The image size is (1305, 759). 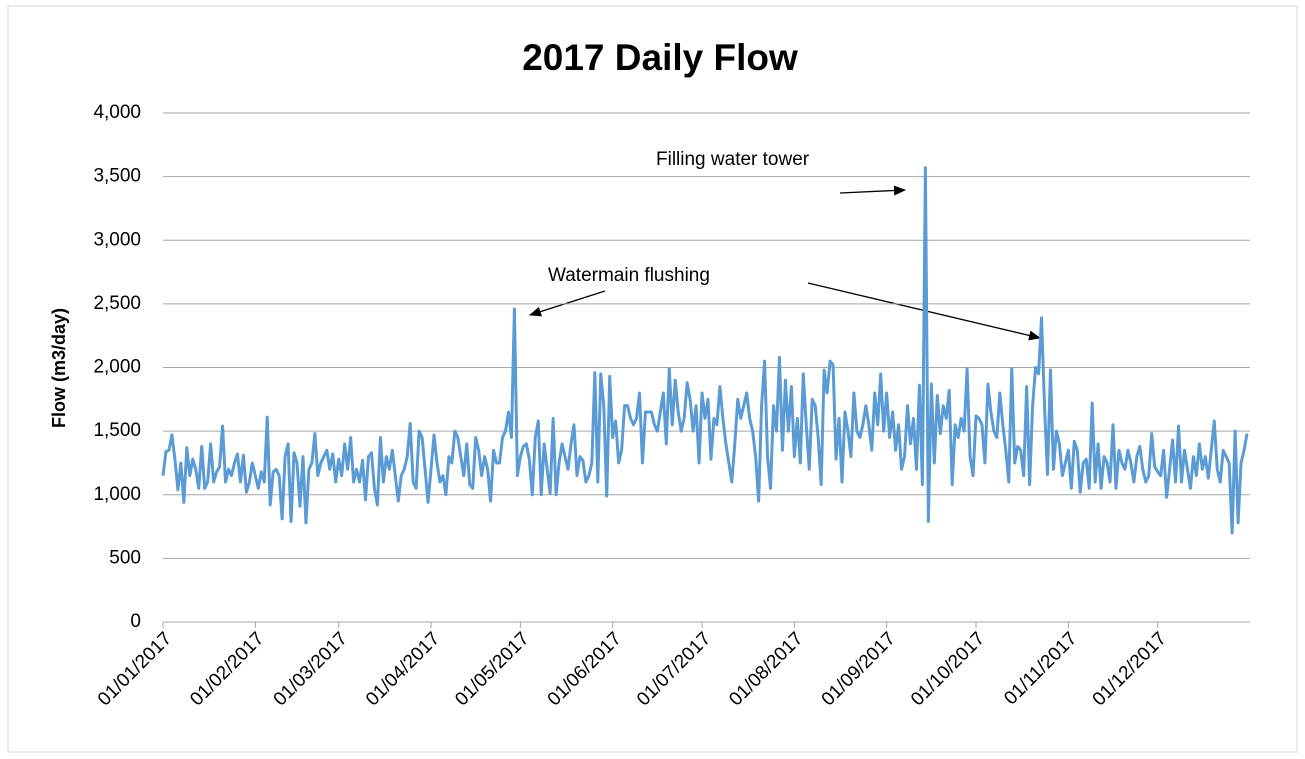 I want to click on y-tick-label: 3,000, so click(x=117, y=239).